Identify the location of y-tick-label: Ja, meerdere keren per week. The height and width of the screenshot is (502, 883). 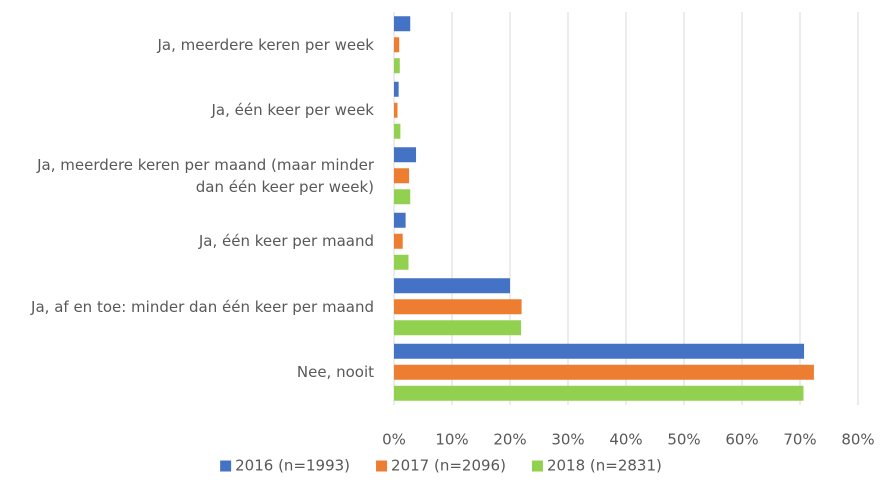
(265, 44).